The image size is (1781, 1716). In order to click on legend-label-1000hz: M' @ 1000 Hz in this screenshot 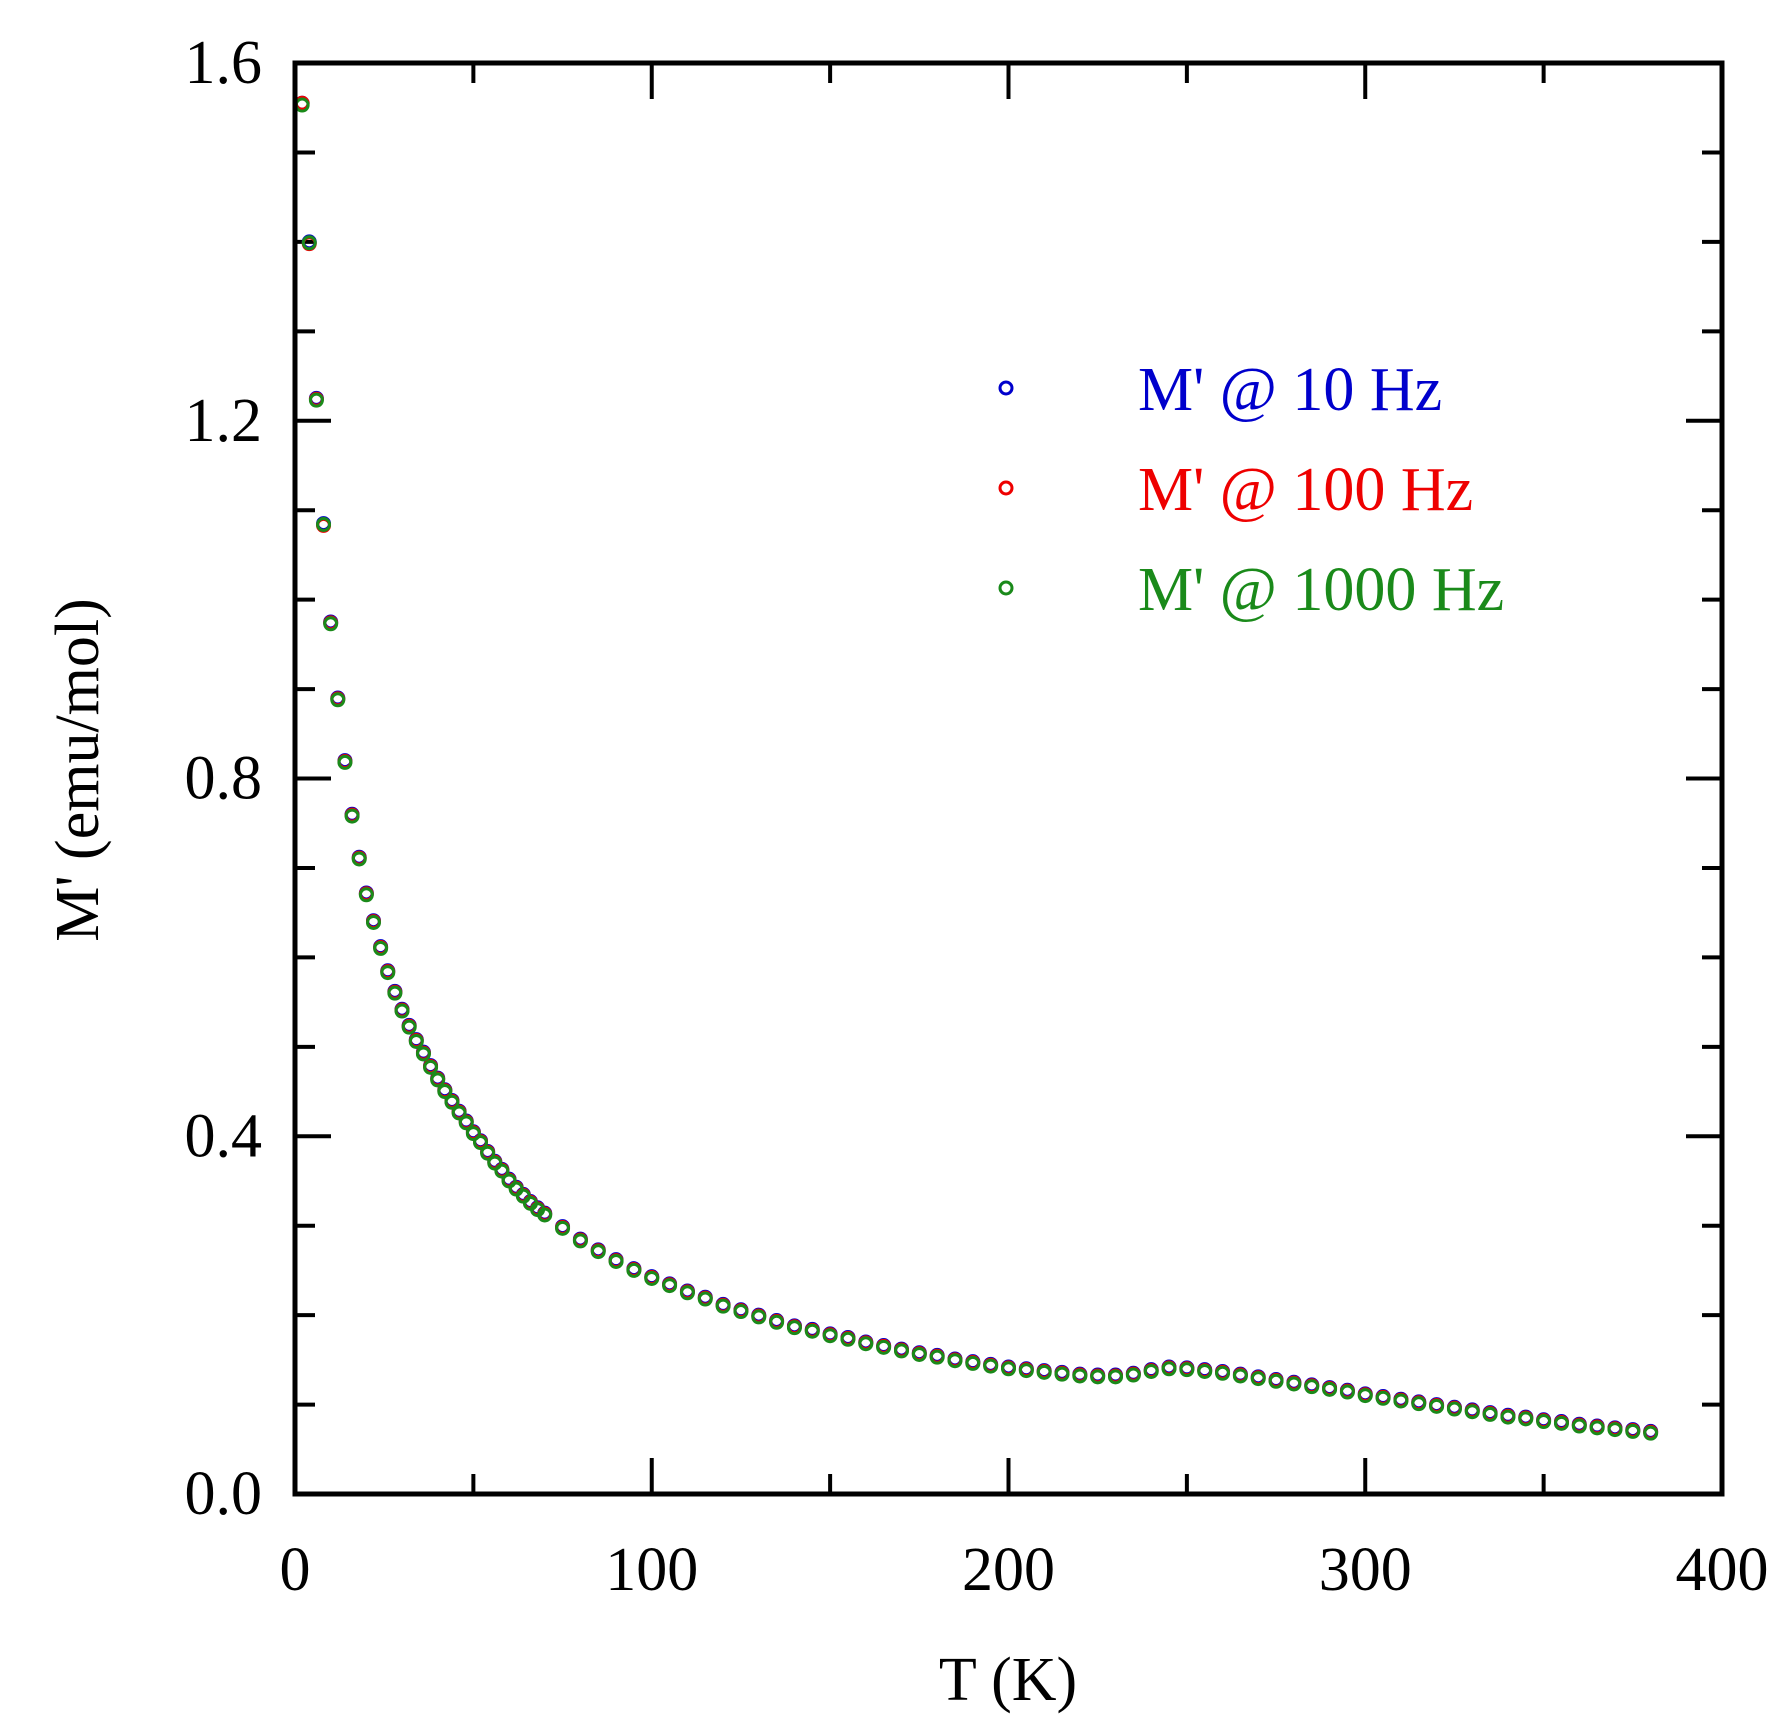, I will do `click(1321, 590)`.